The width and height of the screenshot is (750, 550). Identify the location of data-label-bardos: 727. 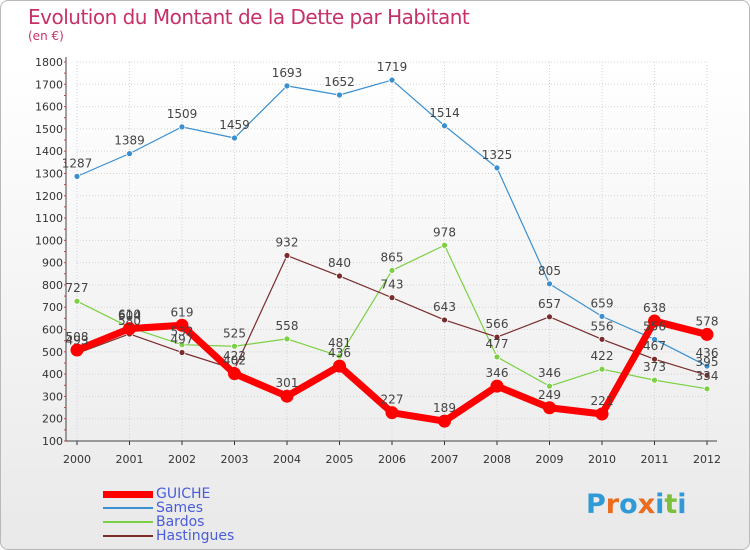
(77, 288).